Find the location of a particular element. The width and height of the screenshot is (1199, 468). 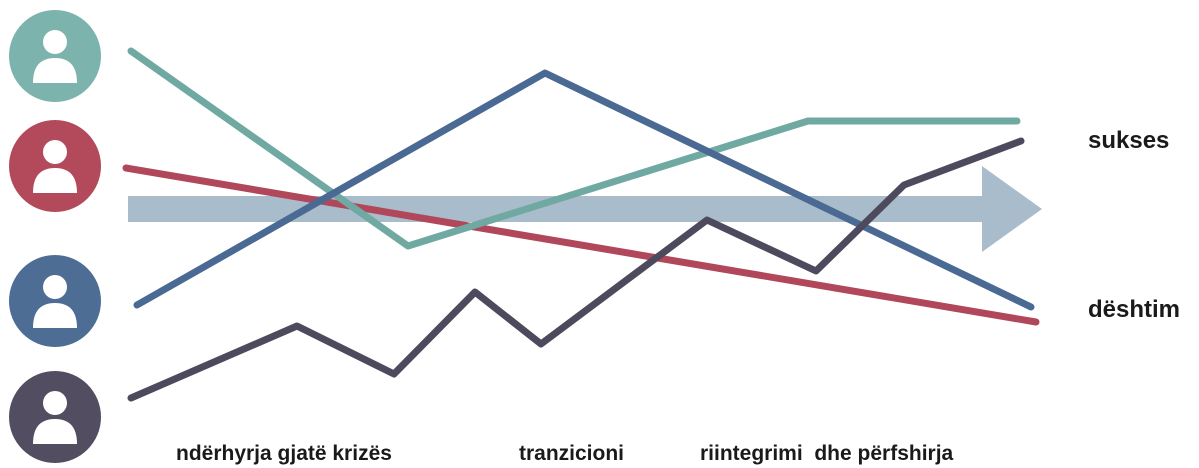

avatar-dark is located at coordinates (55, 417).